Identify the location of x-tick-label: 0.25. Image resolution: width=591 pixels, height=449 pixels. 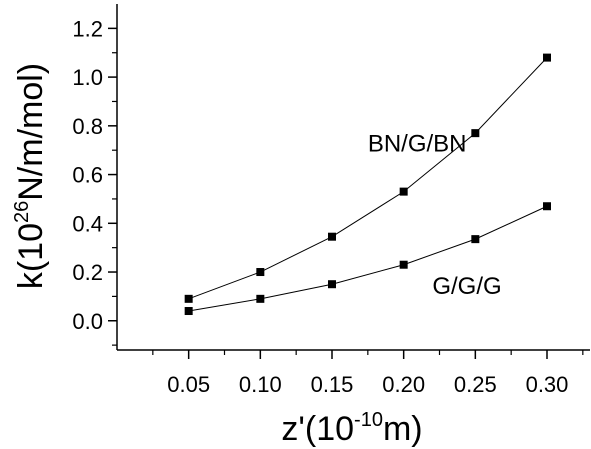
(475, 384).